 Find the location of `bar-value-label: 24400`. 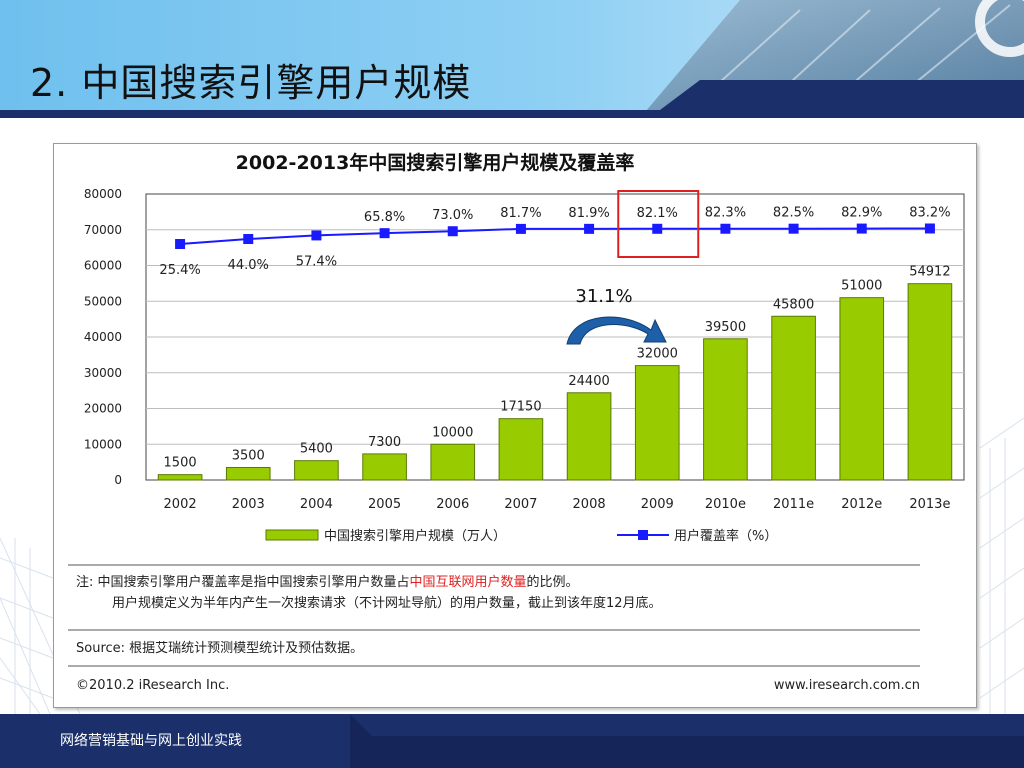

bar-value-label: 24400 is located at coordinates (588, 381).